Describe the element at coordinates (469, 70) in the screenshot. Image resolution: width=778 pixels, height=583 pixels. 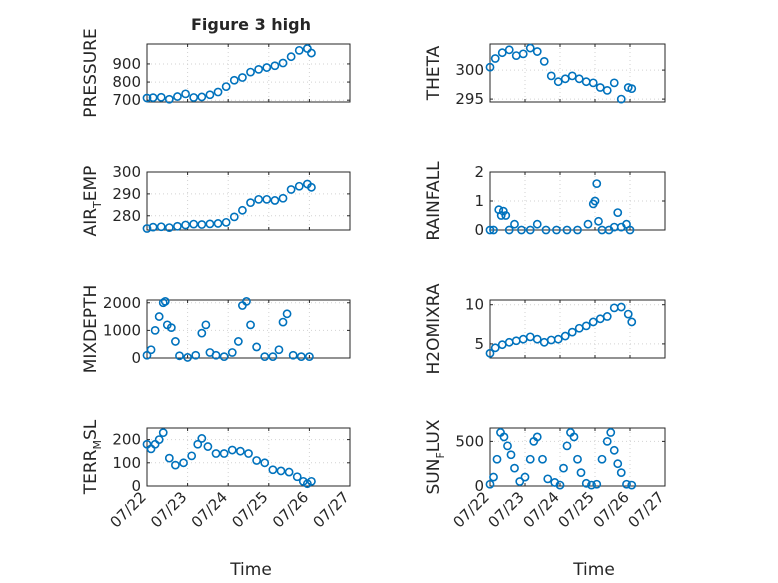
I see `y-tick-label: 300` at that location.